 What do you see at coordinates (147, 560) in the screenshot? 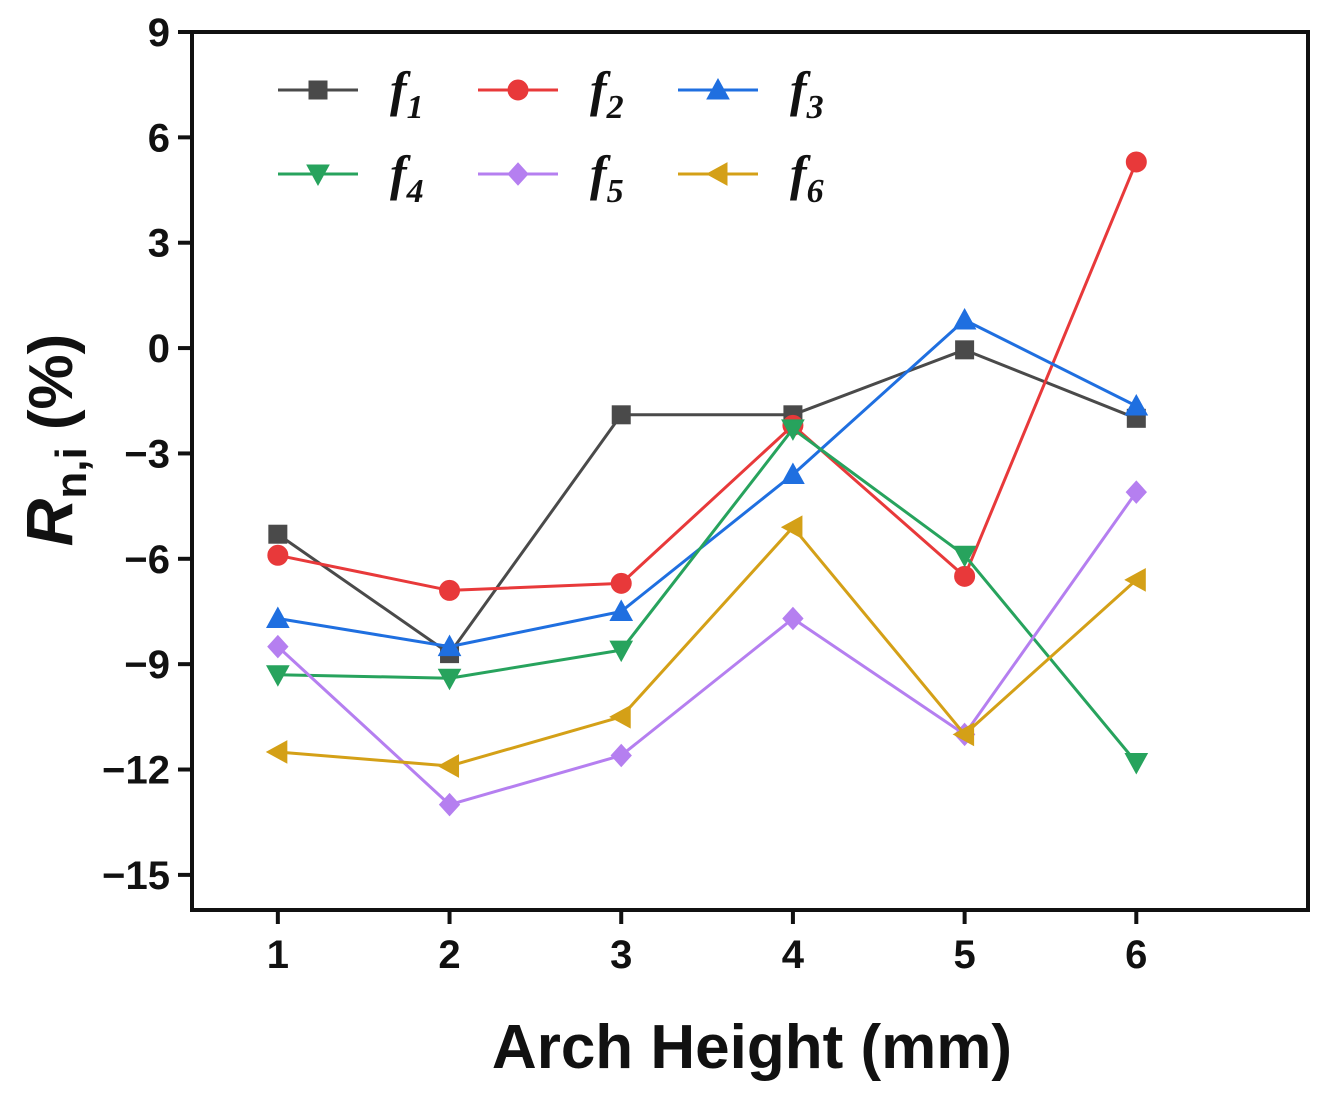
I see `y-tick-label: −6` at bounding box center [147, 560].